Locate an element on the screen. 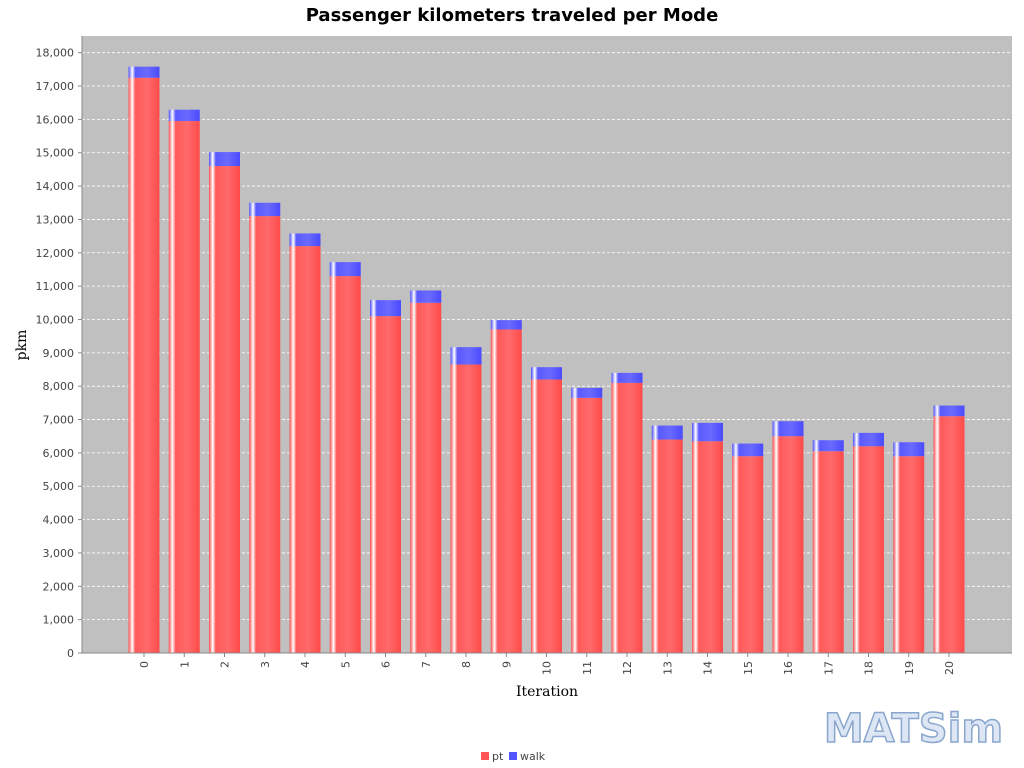  legend-swatch-pt is located at coordinates (485, 756).